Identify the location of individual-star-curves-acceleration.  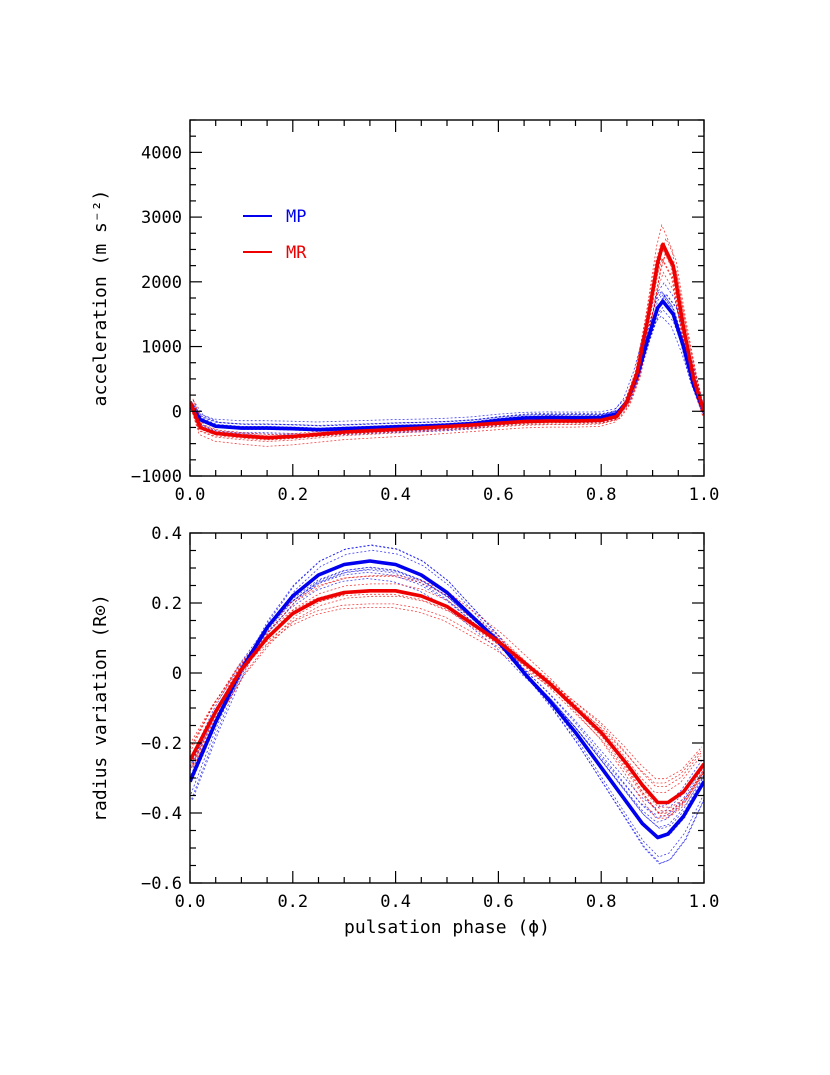
(447, 335).